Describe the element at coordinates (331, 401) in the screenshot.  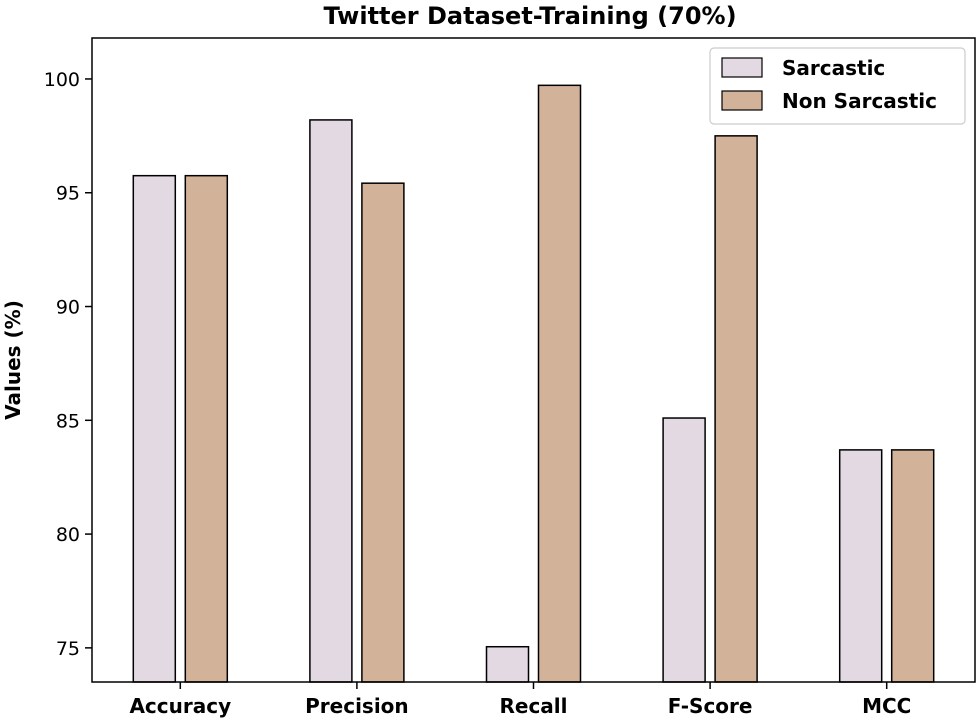
I see `bar-precision-sarcastic` at that location.